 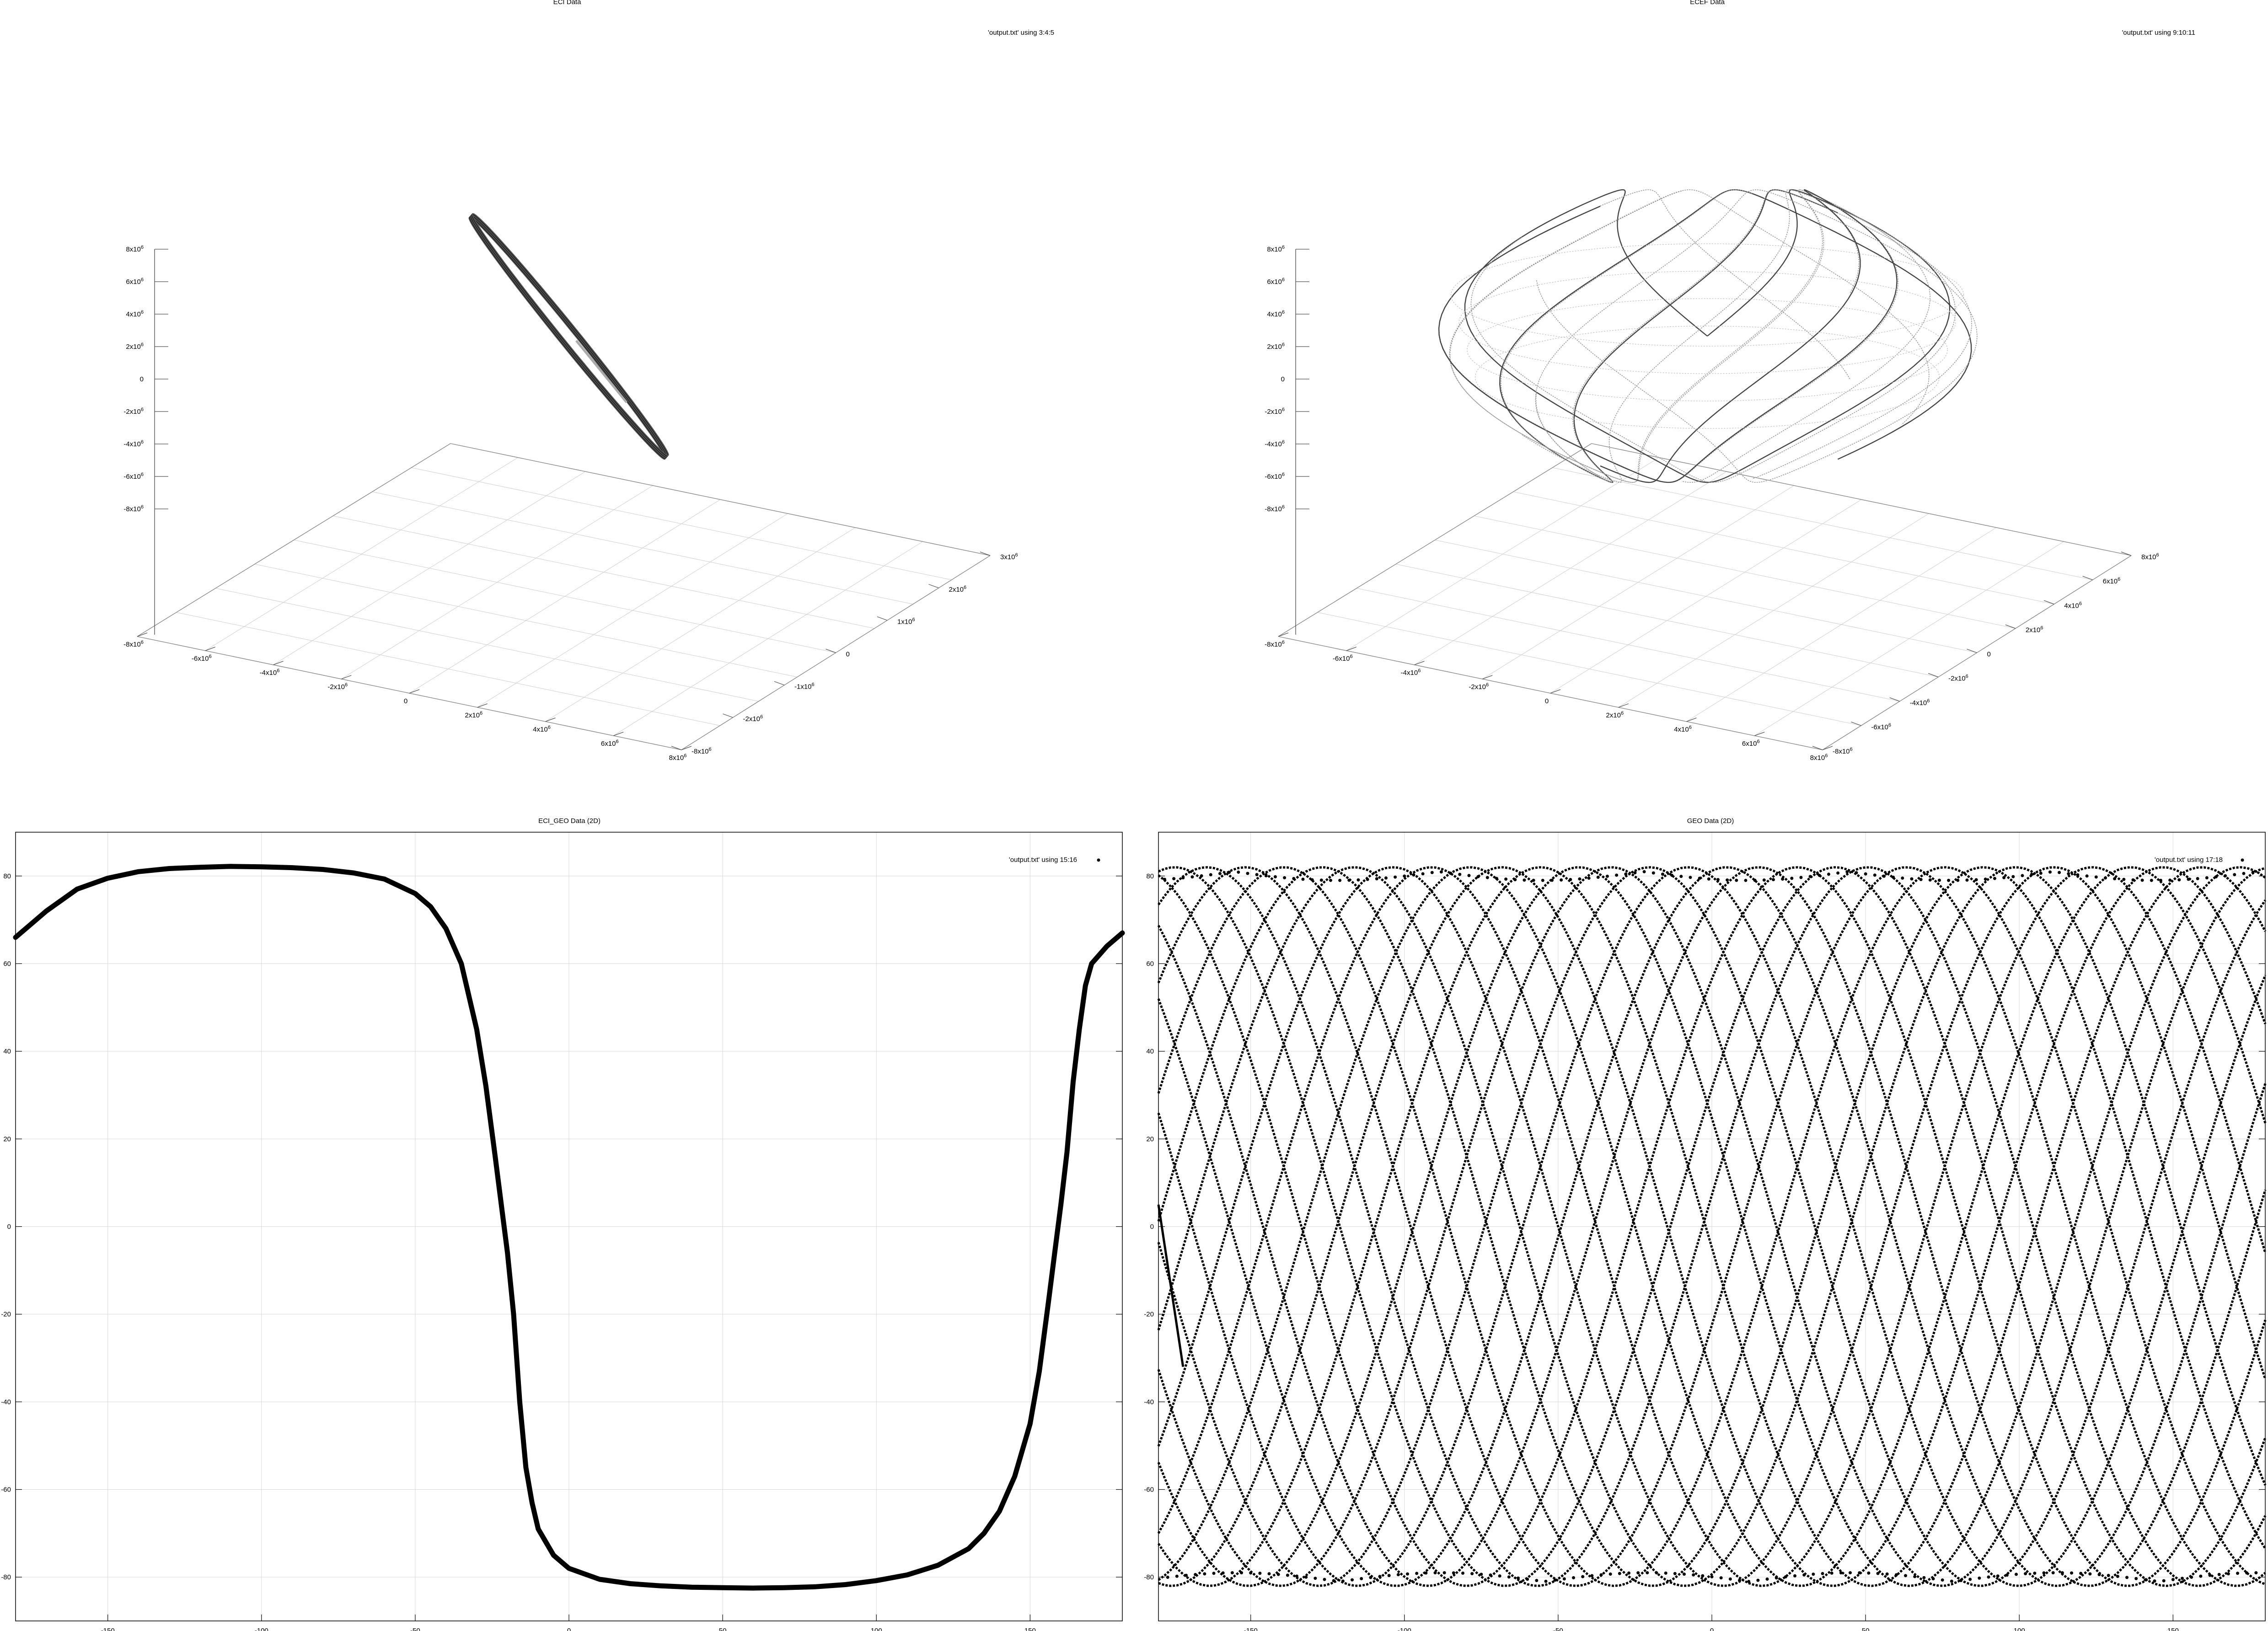 I want to click on eci-y-tick, so click(x=985, y=553).